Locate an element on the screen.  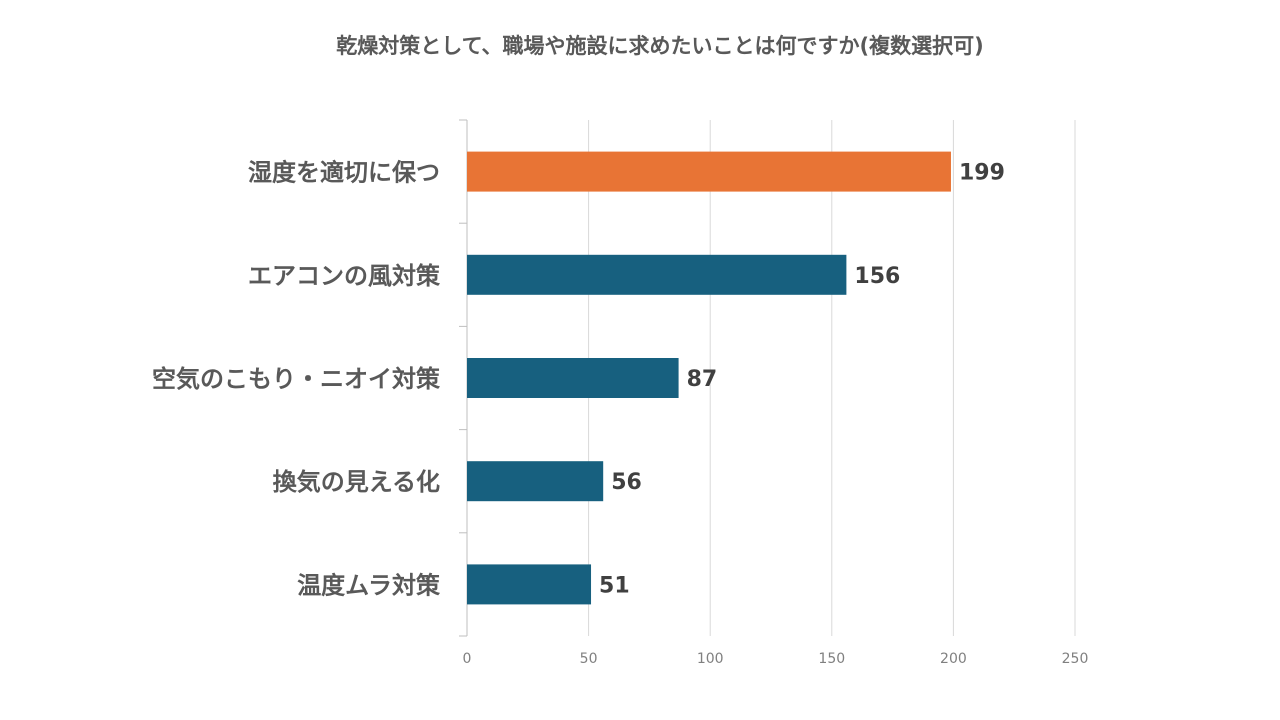
x-tick-label: 250 is located at coordinates (1075, 659).